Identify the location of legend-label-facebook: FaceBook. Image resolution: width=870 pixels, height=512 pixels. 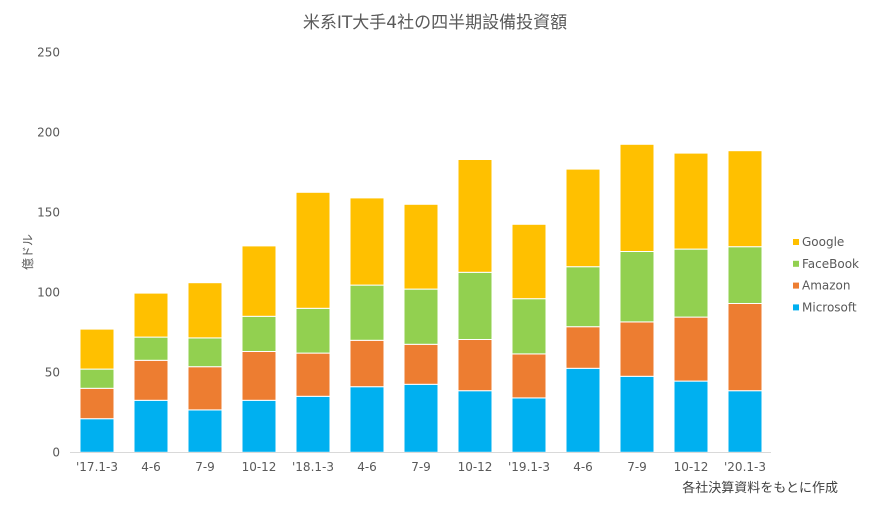
(830, 264).